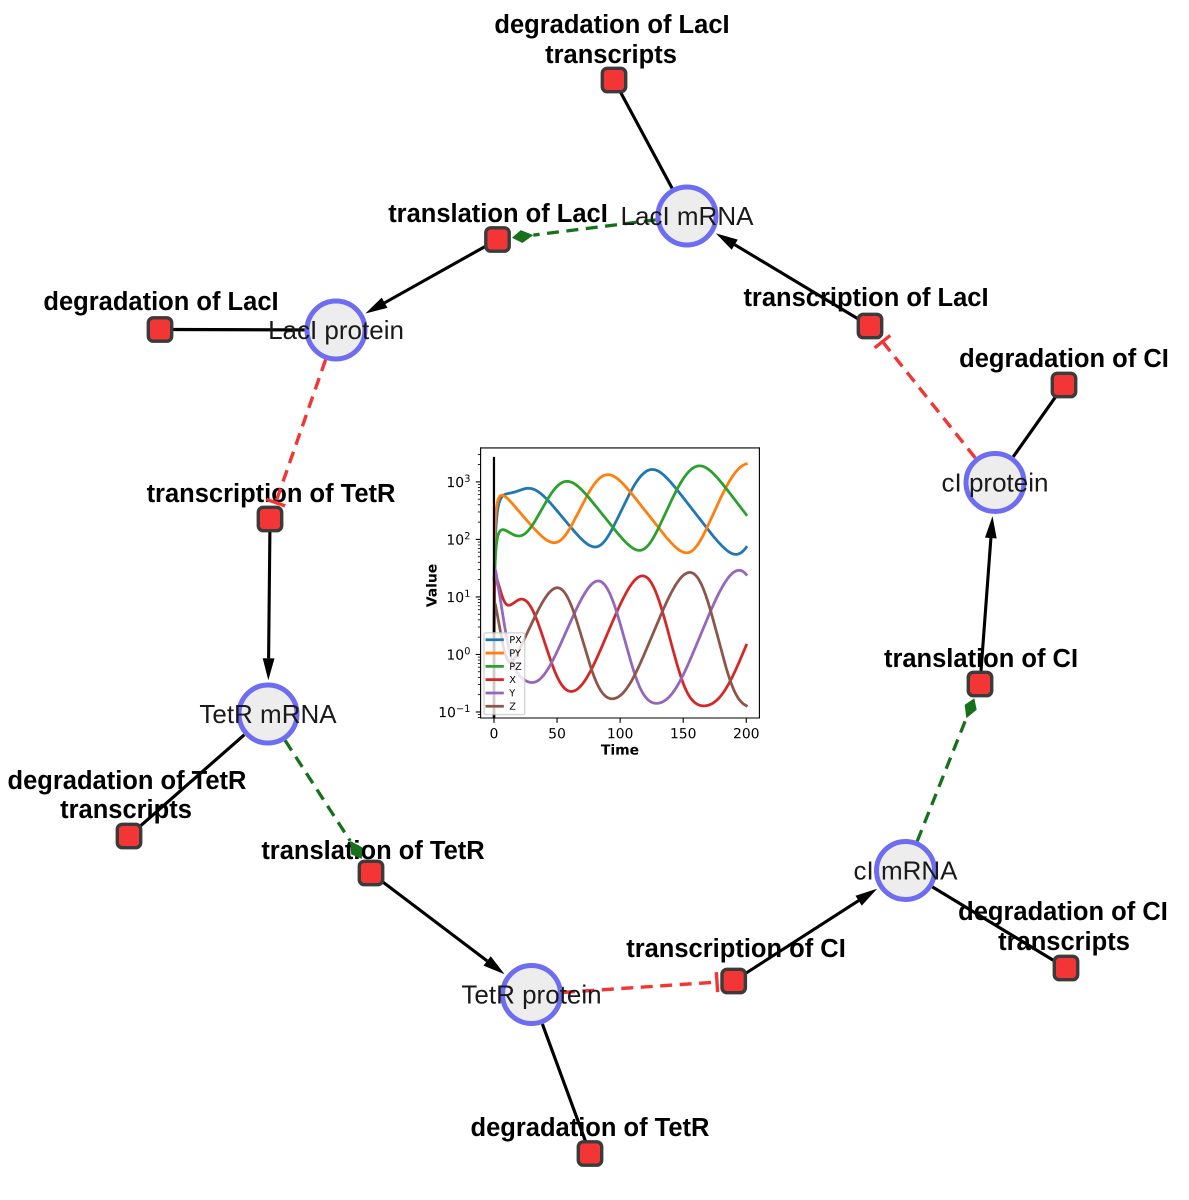 The image size is (1189, 1200). What do you see at coordinates (736, 949) in the screenshot?
I see `svg-text: transcription of CI` at bounding box center [736, 949].